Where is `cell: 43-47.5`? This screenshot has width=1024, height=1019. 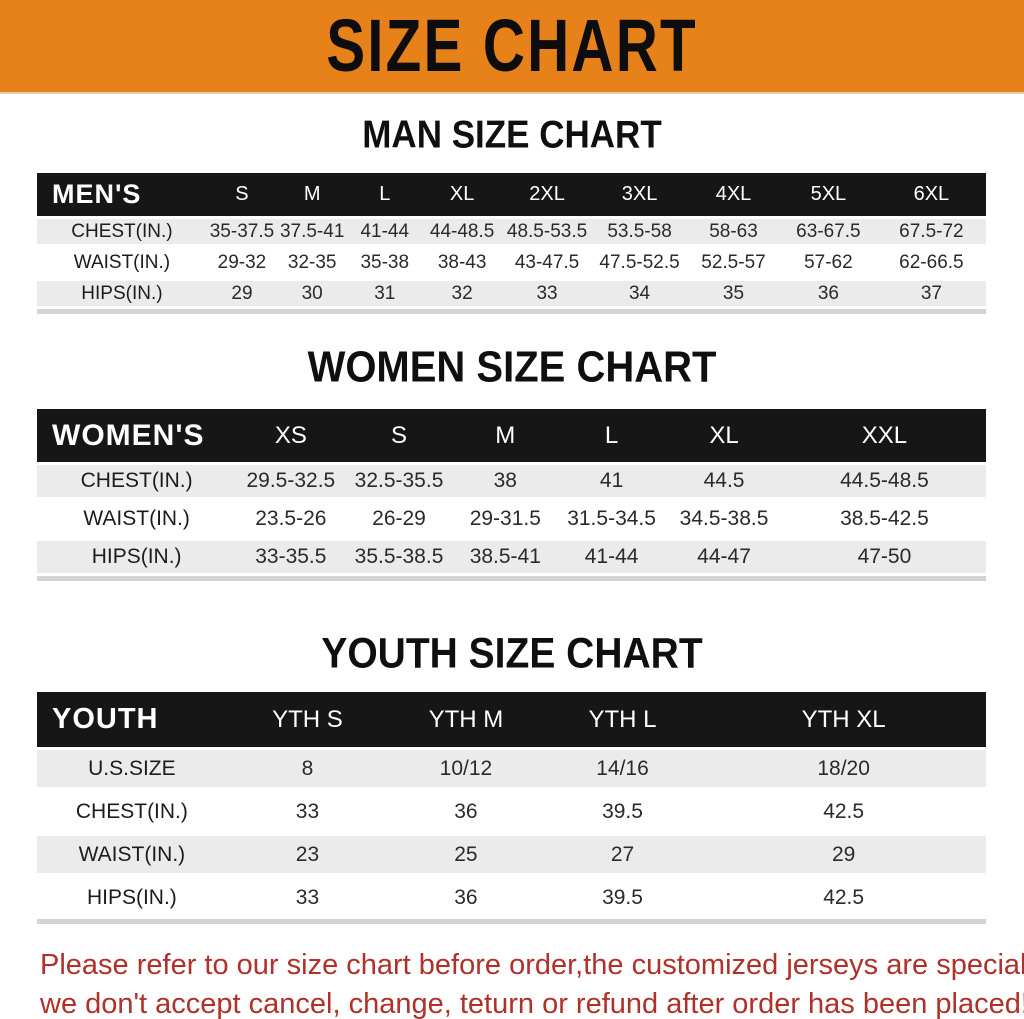
cell: 43-47.5 is located at coordinates (547, 262).